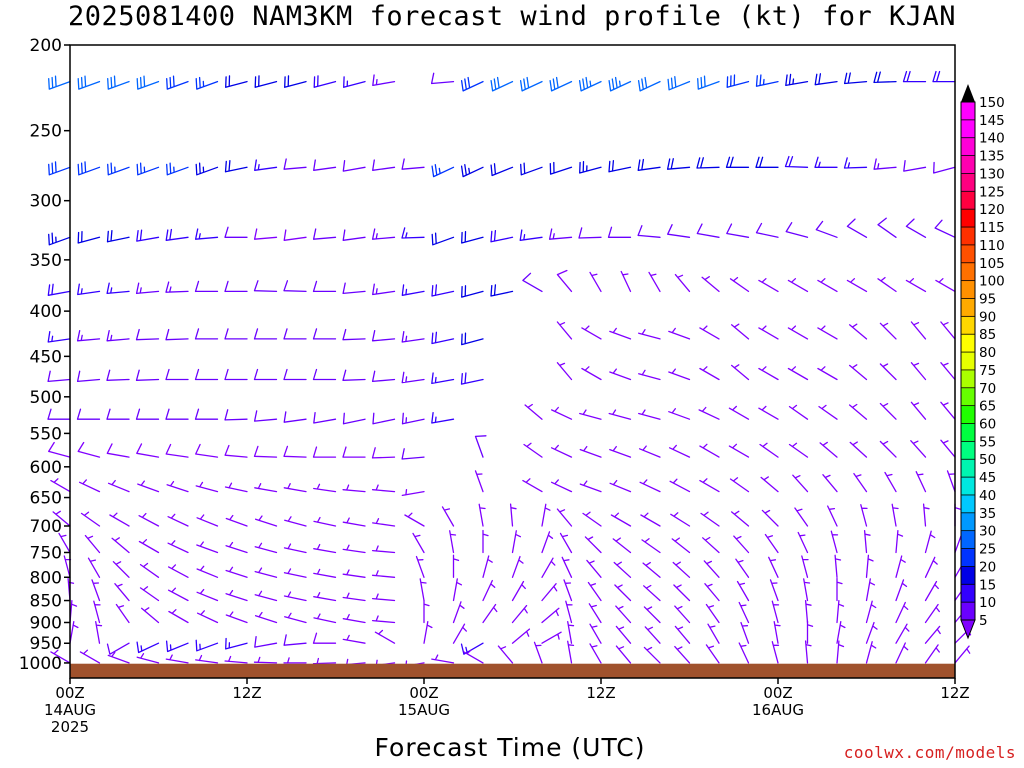 The width and height of the screenshot is (1024, 768). What do you see at coordinates (987, 550) in the screenshot?
I see `colorbar-label: 25` at bounding box center [987, 550].